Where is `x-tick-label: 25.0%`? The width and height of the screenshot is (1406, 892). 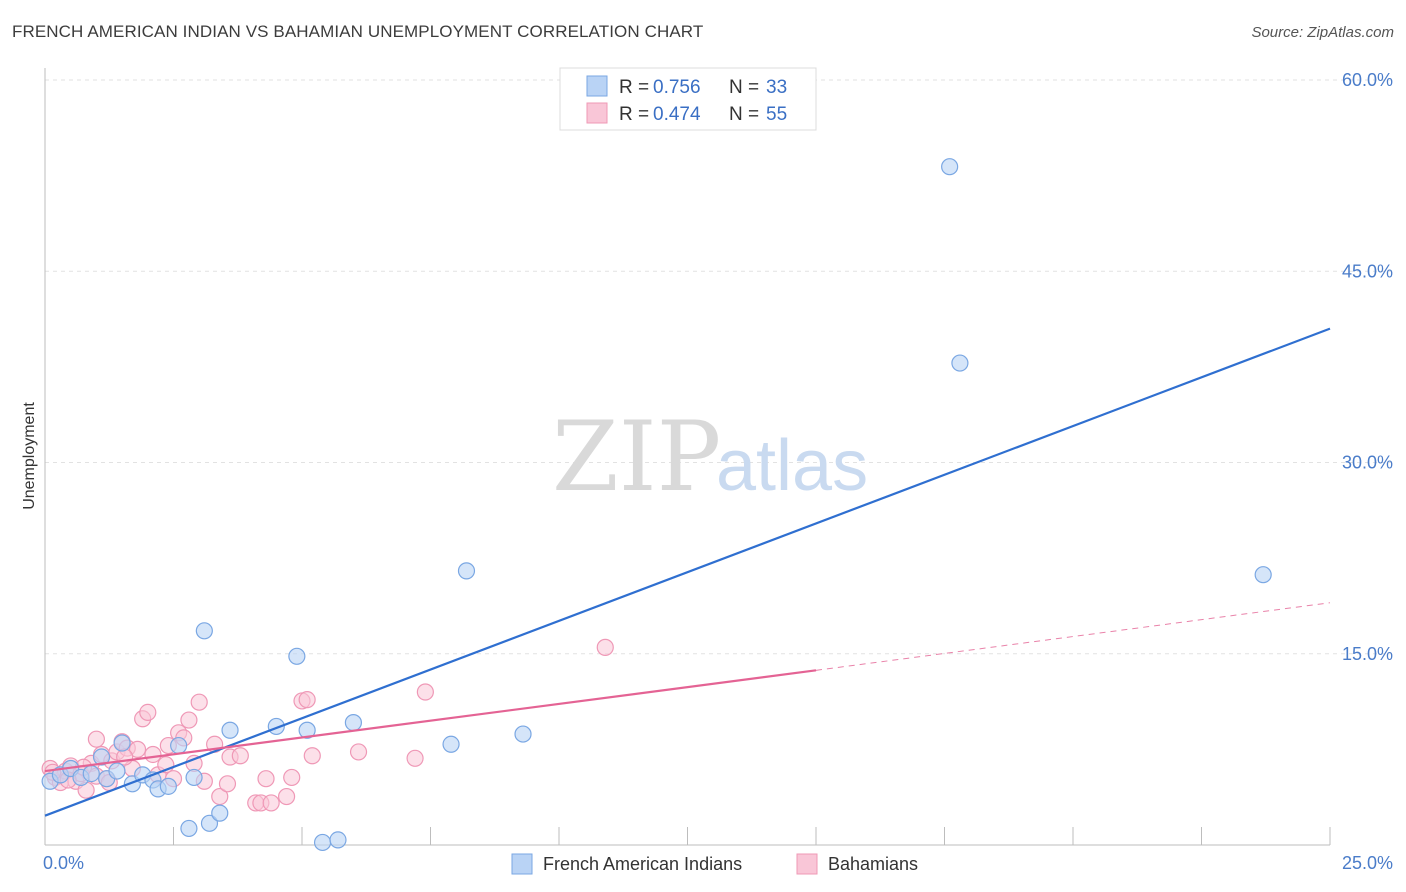 x-tick-label: 25.0% is located at coordinates (1367, 863).